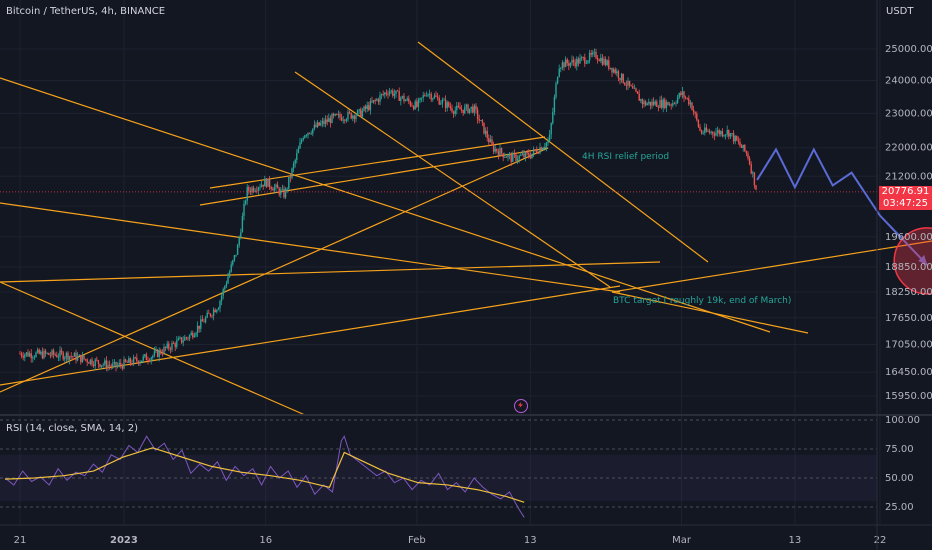  What do you see at coordinates (908, 267) in the screenshot?
I see `price-tick-label: 18850.00` at bounding box center [908, 267].